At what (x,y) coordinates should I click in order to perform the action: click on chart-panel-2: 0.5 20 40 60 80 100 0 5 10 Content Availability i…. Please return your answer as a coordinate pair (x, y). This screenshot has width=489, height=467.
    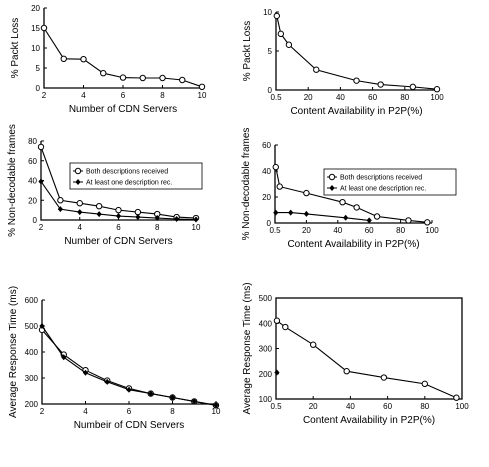
    Looking at the image, I should click on (343, 62).